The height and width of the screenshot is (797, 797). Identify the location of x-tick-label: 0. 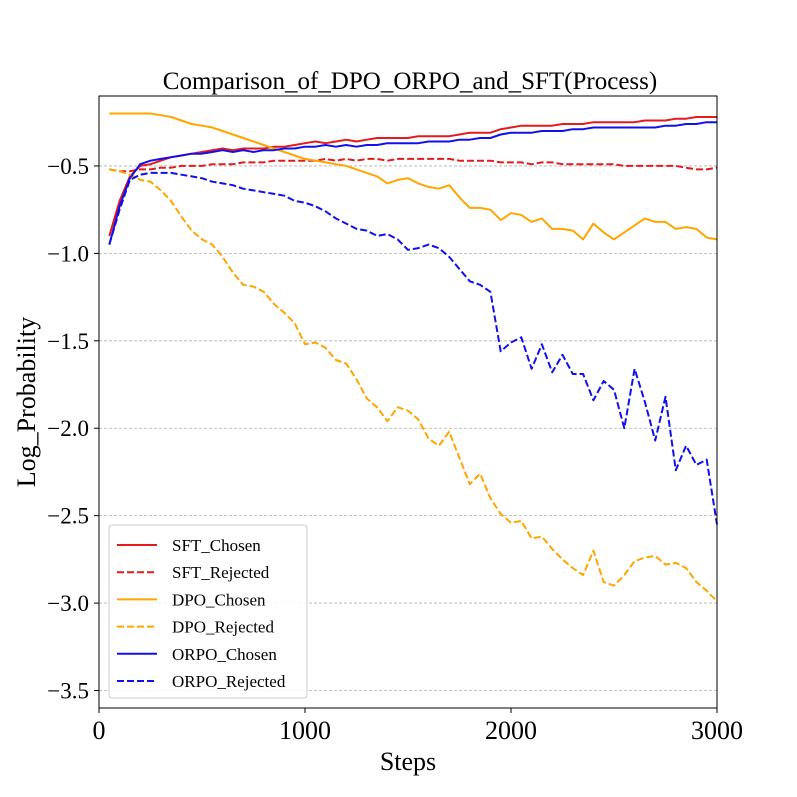
(99, 730).